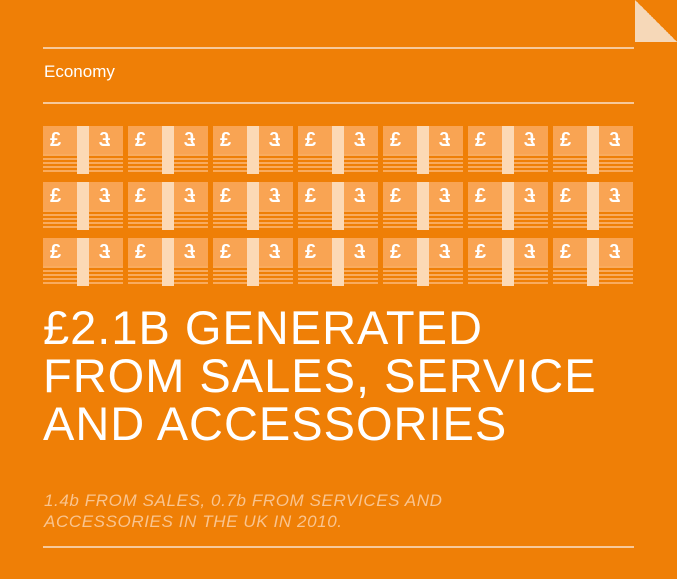 This screenshot has height=579, width=677. What do you see at coordinates (338, 103) in the screenshot?
I see `section-divider` at bounding box center [338, 103].